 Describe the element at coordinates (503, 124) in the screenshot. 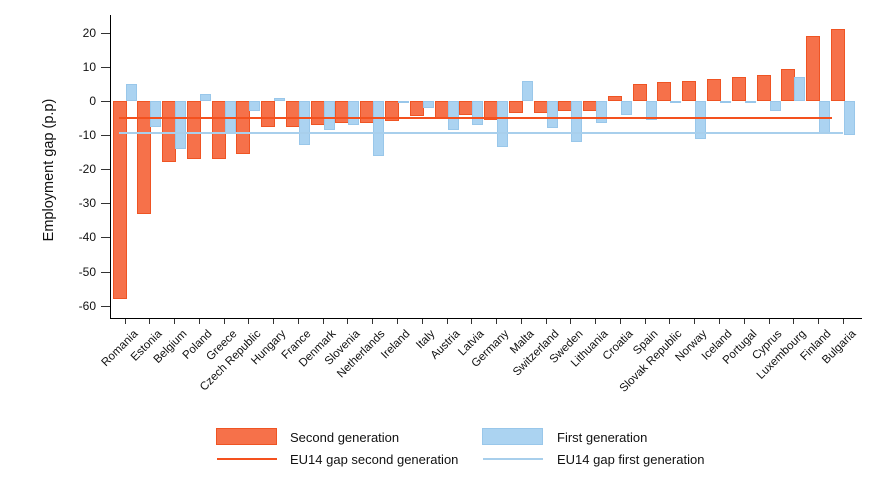

I see `bar-first-generation-germany` at that location.